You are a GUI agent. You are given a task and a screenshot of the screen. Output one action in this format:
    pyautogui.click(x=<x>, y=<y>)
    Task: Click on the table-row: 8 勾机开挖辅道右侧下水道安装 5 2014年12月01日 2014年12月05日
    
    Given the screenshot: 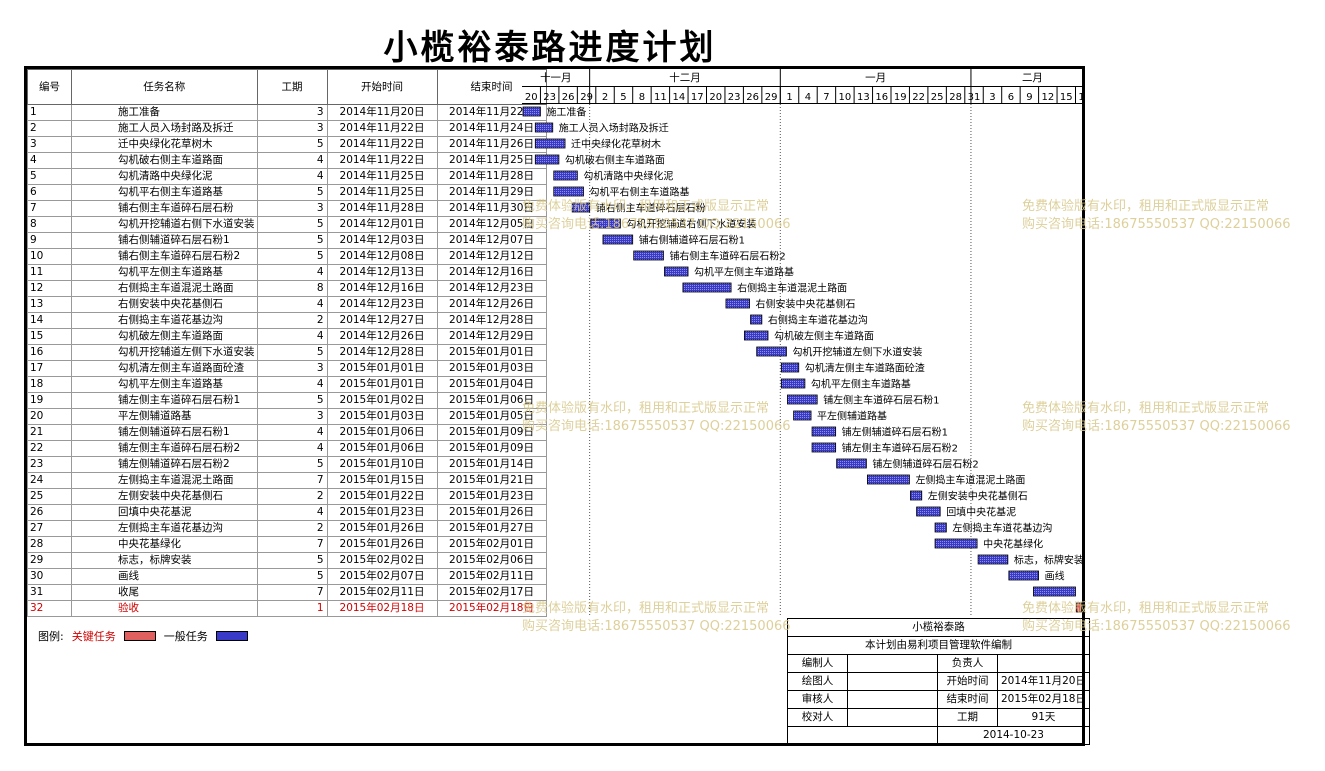 What is the action you would take?
    pyautogui.click(x=287, y=224)
    